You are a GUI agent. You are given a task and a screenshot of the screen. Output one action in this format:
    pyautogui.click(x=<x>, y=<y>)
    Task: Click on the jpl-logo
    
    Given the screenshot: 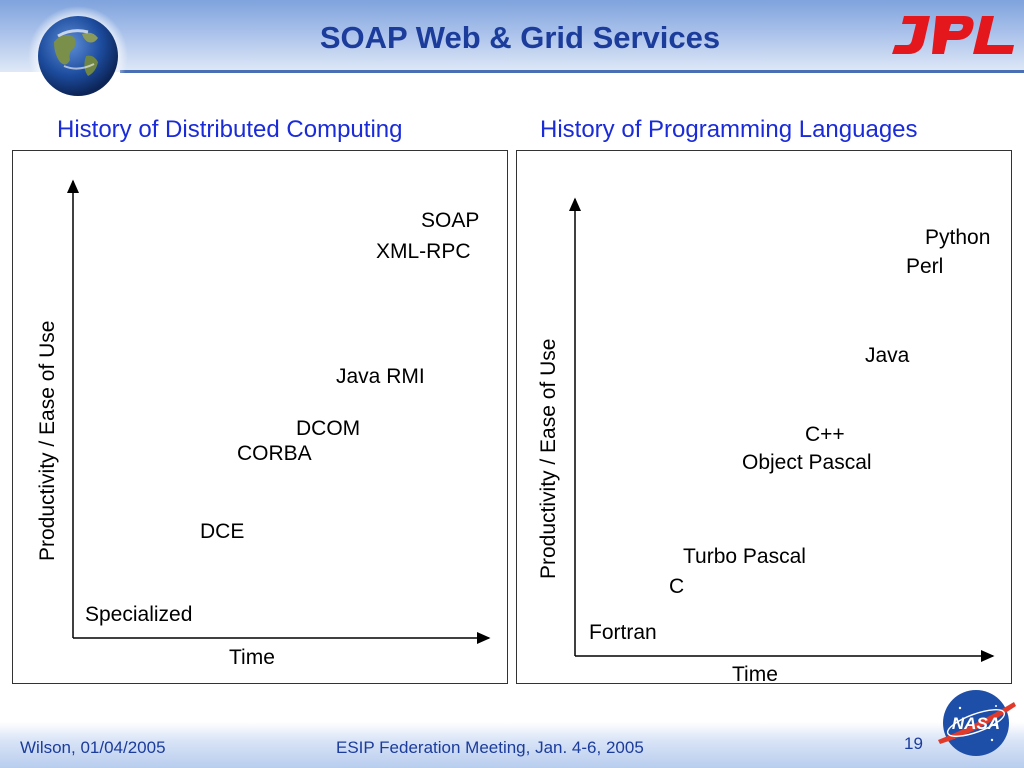 What is the action you would take?
    pyautogui.click(x=953, y=35)
    